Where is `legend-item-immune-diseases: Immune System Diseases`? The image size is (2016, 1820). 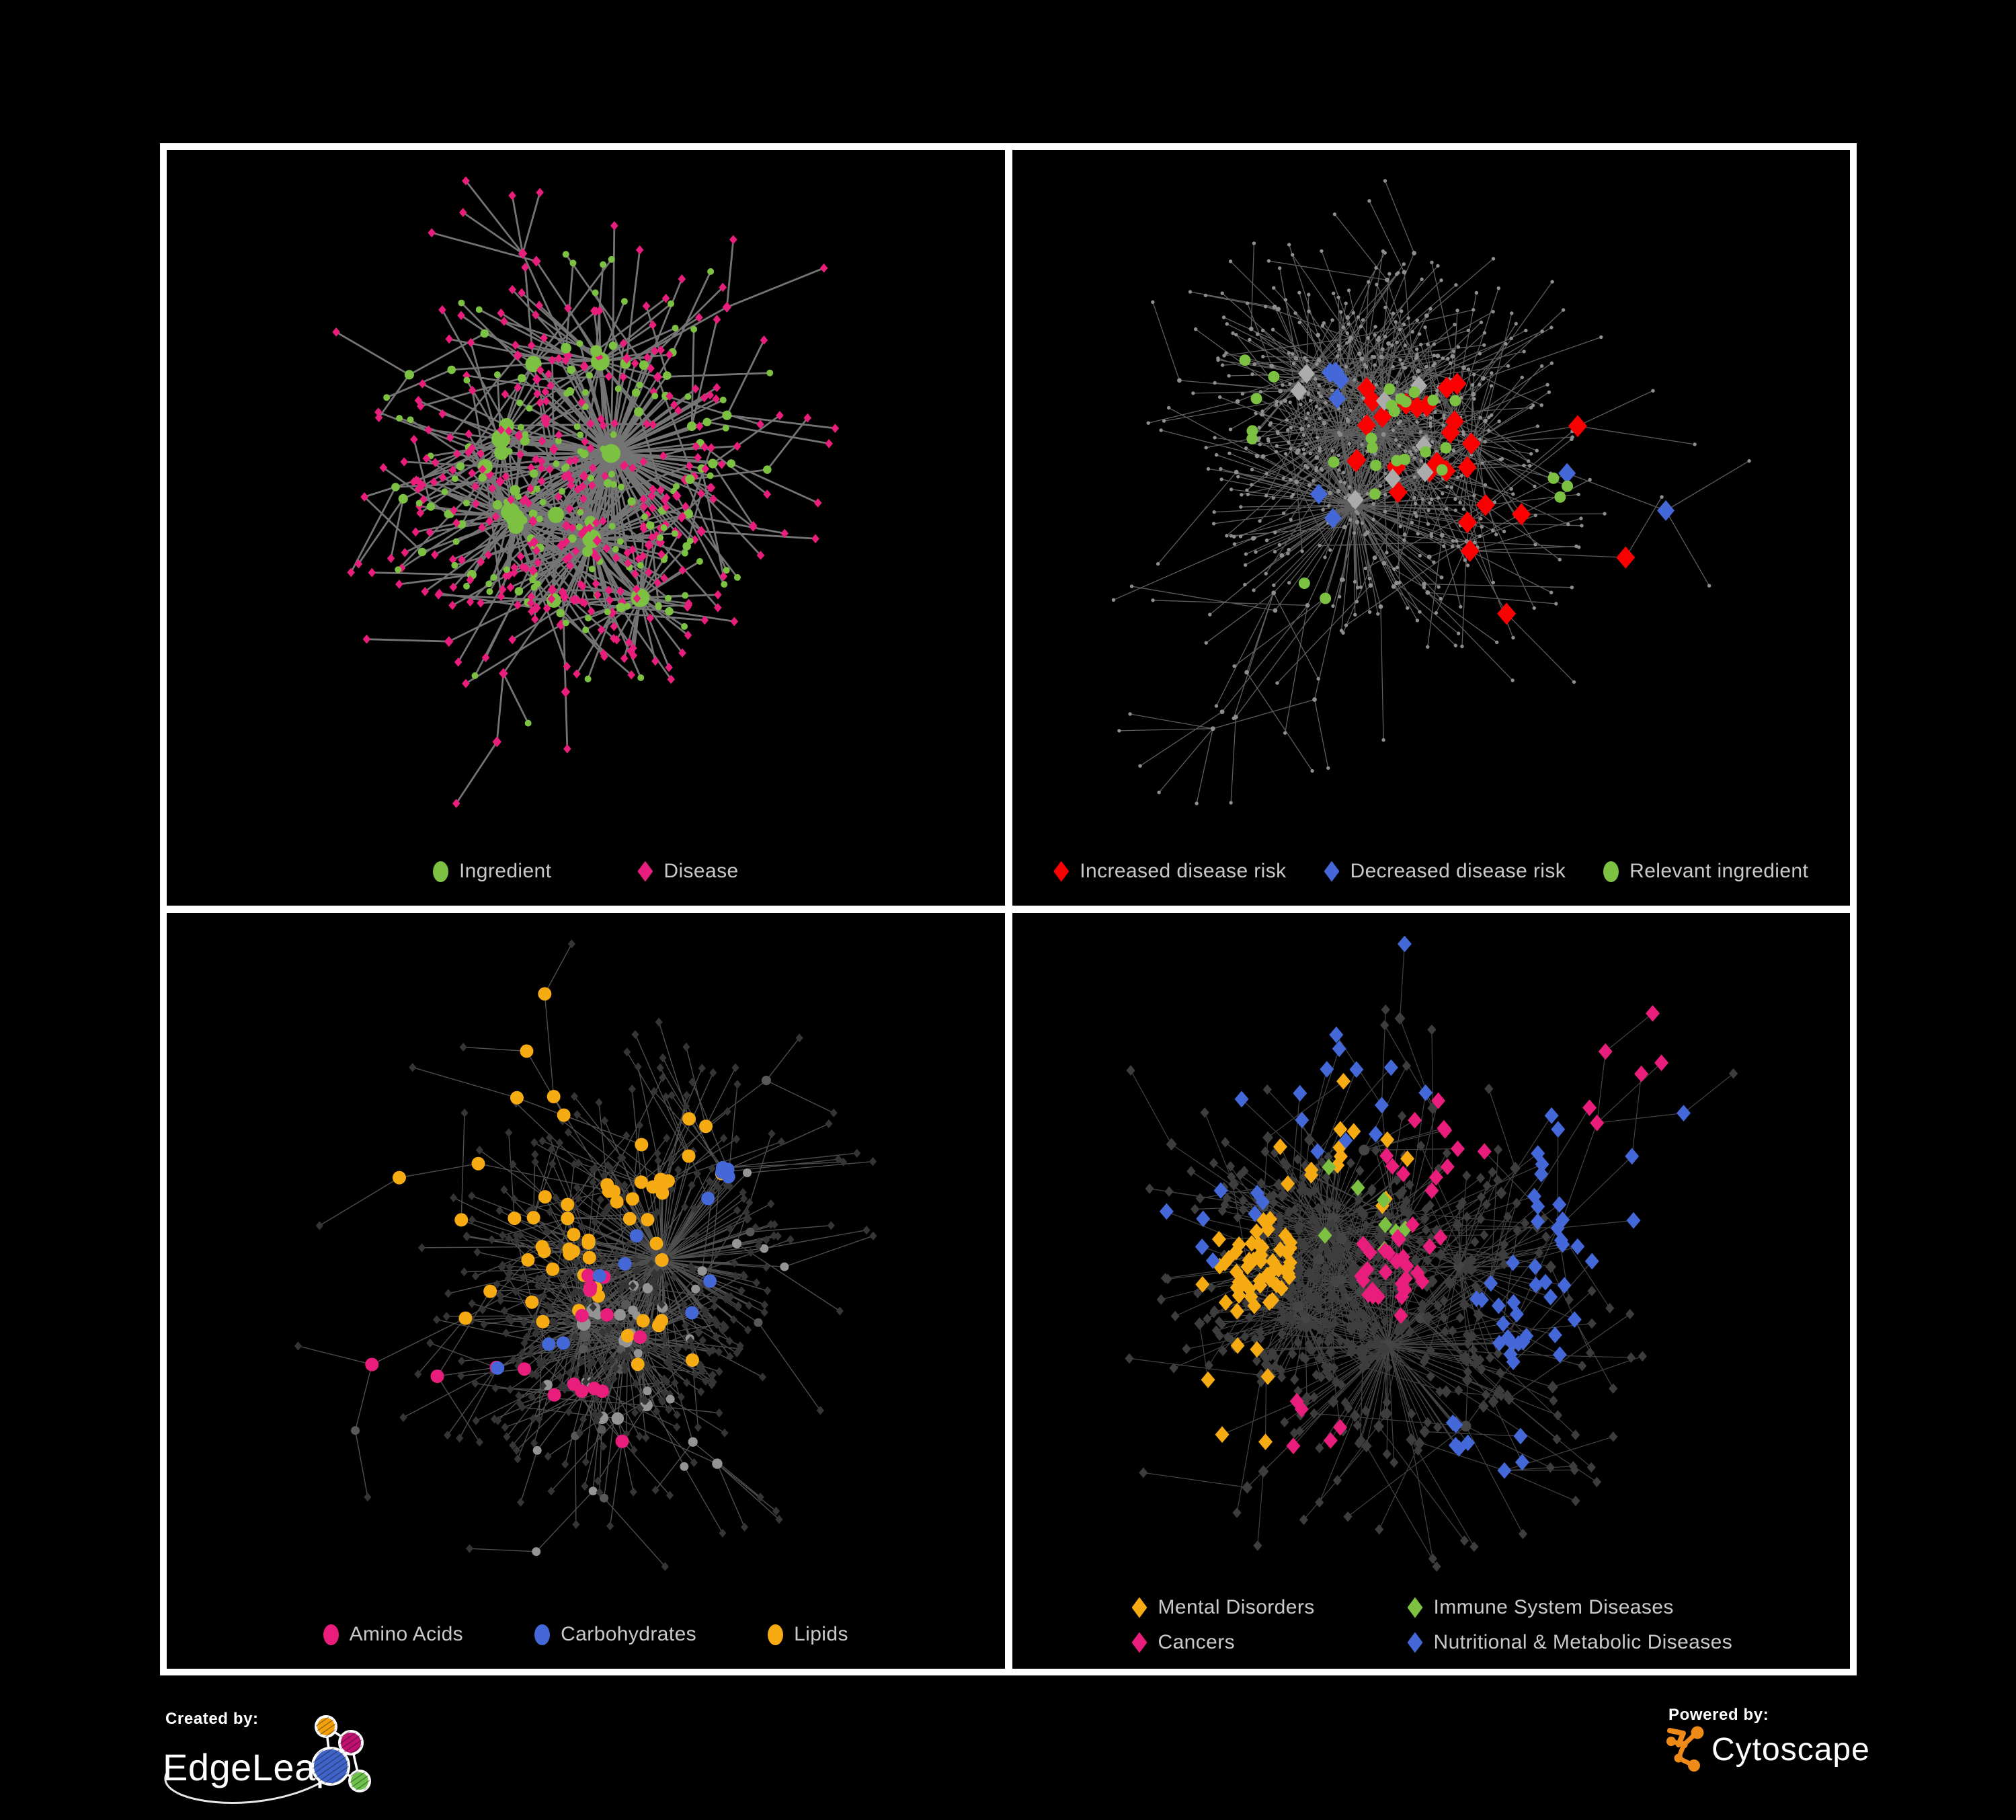
legend-item-immune-diseases: Immune System Diseases is located at coordinates (1570, 1607).